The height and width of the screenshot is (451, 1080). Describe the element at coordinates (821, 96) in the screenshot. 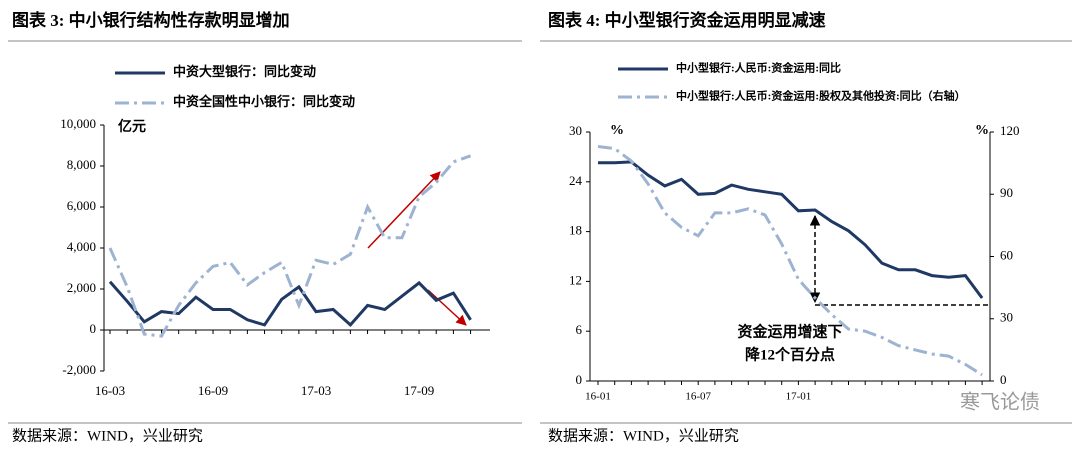

I see `legend-label: 中小型银行:人民币:资金运用:股权及其他投资:同比（右轴）` at that location.